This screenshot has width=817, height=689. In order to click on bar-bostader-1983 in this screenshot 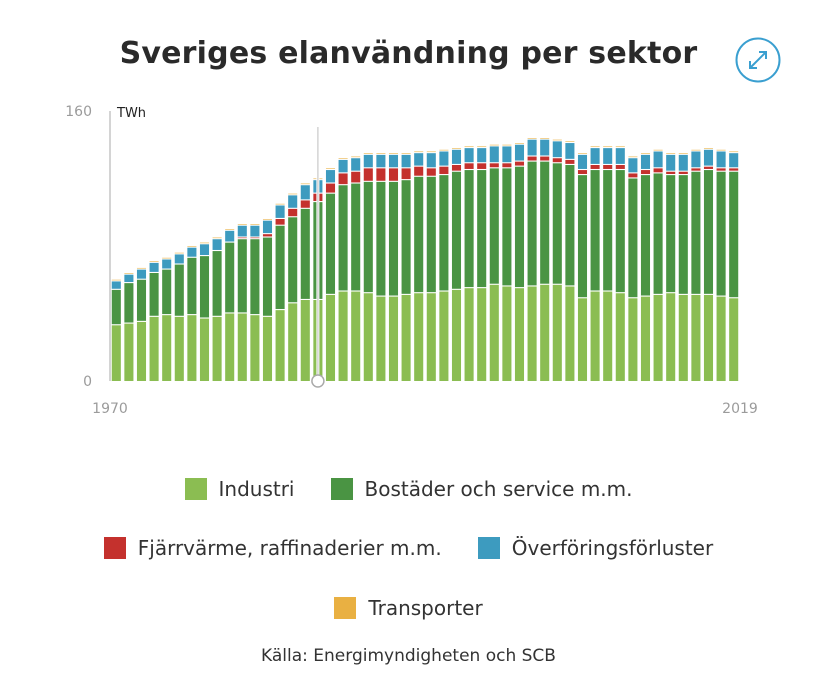, I will do `click(280, 267)`.